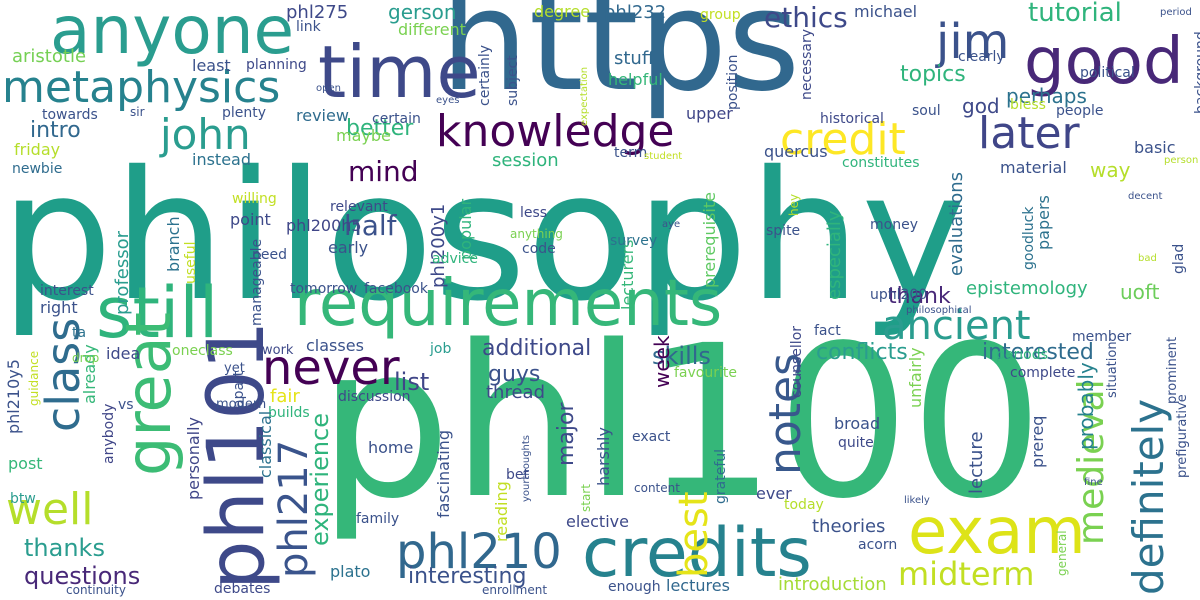 The image size is (1200, 600). I want to click on word-continuity: continuity, so click(96, 590).